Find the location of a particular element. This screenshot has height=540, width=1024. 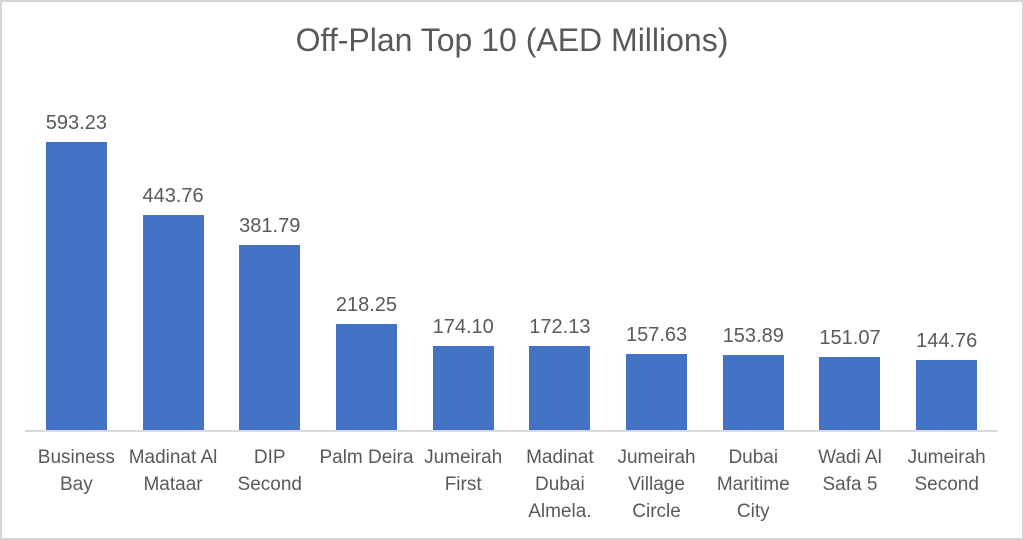

value-label: 443.76 is located at coordinates (173, 195).